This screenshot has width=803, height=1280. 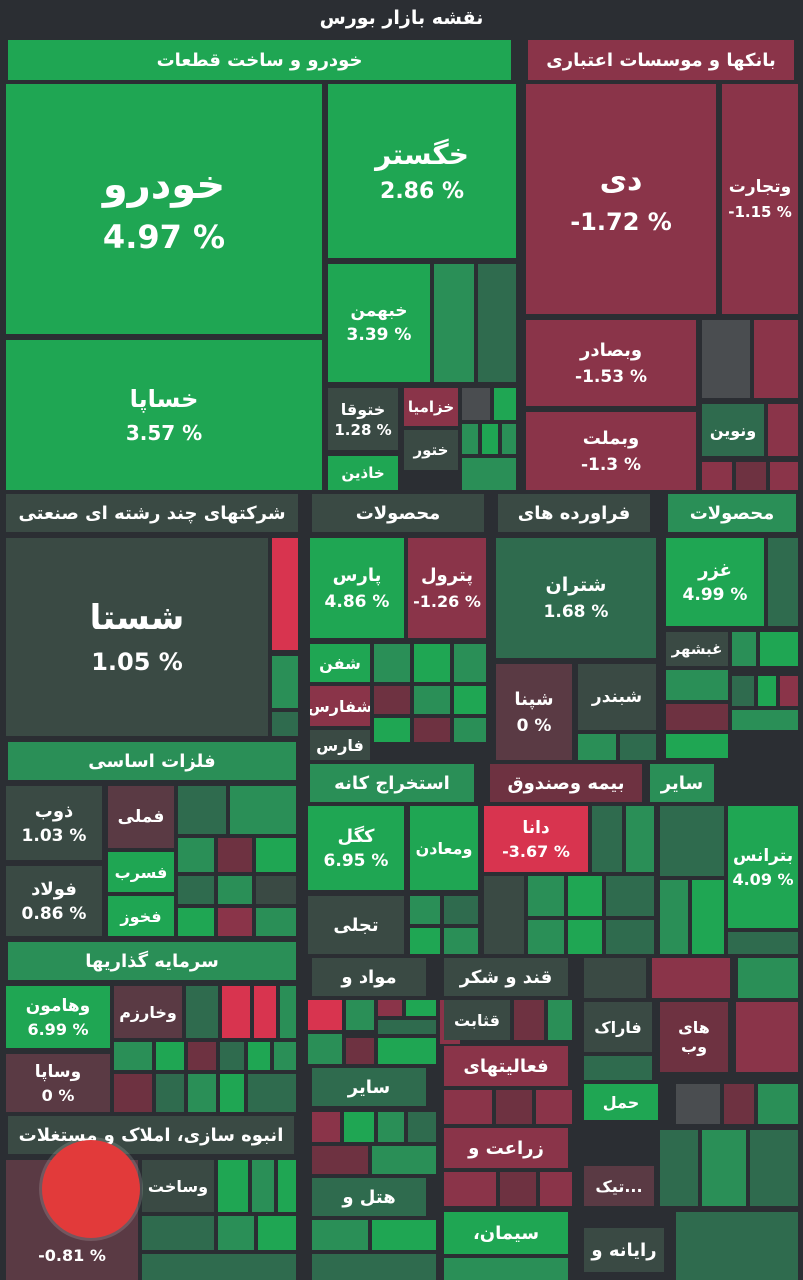 I want to click on sector-header-hotel: هتل و, so click(x=369, y=1197).